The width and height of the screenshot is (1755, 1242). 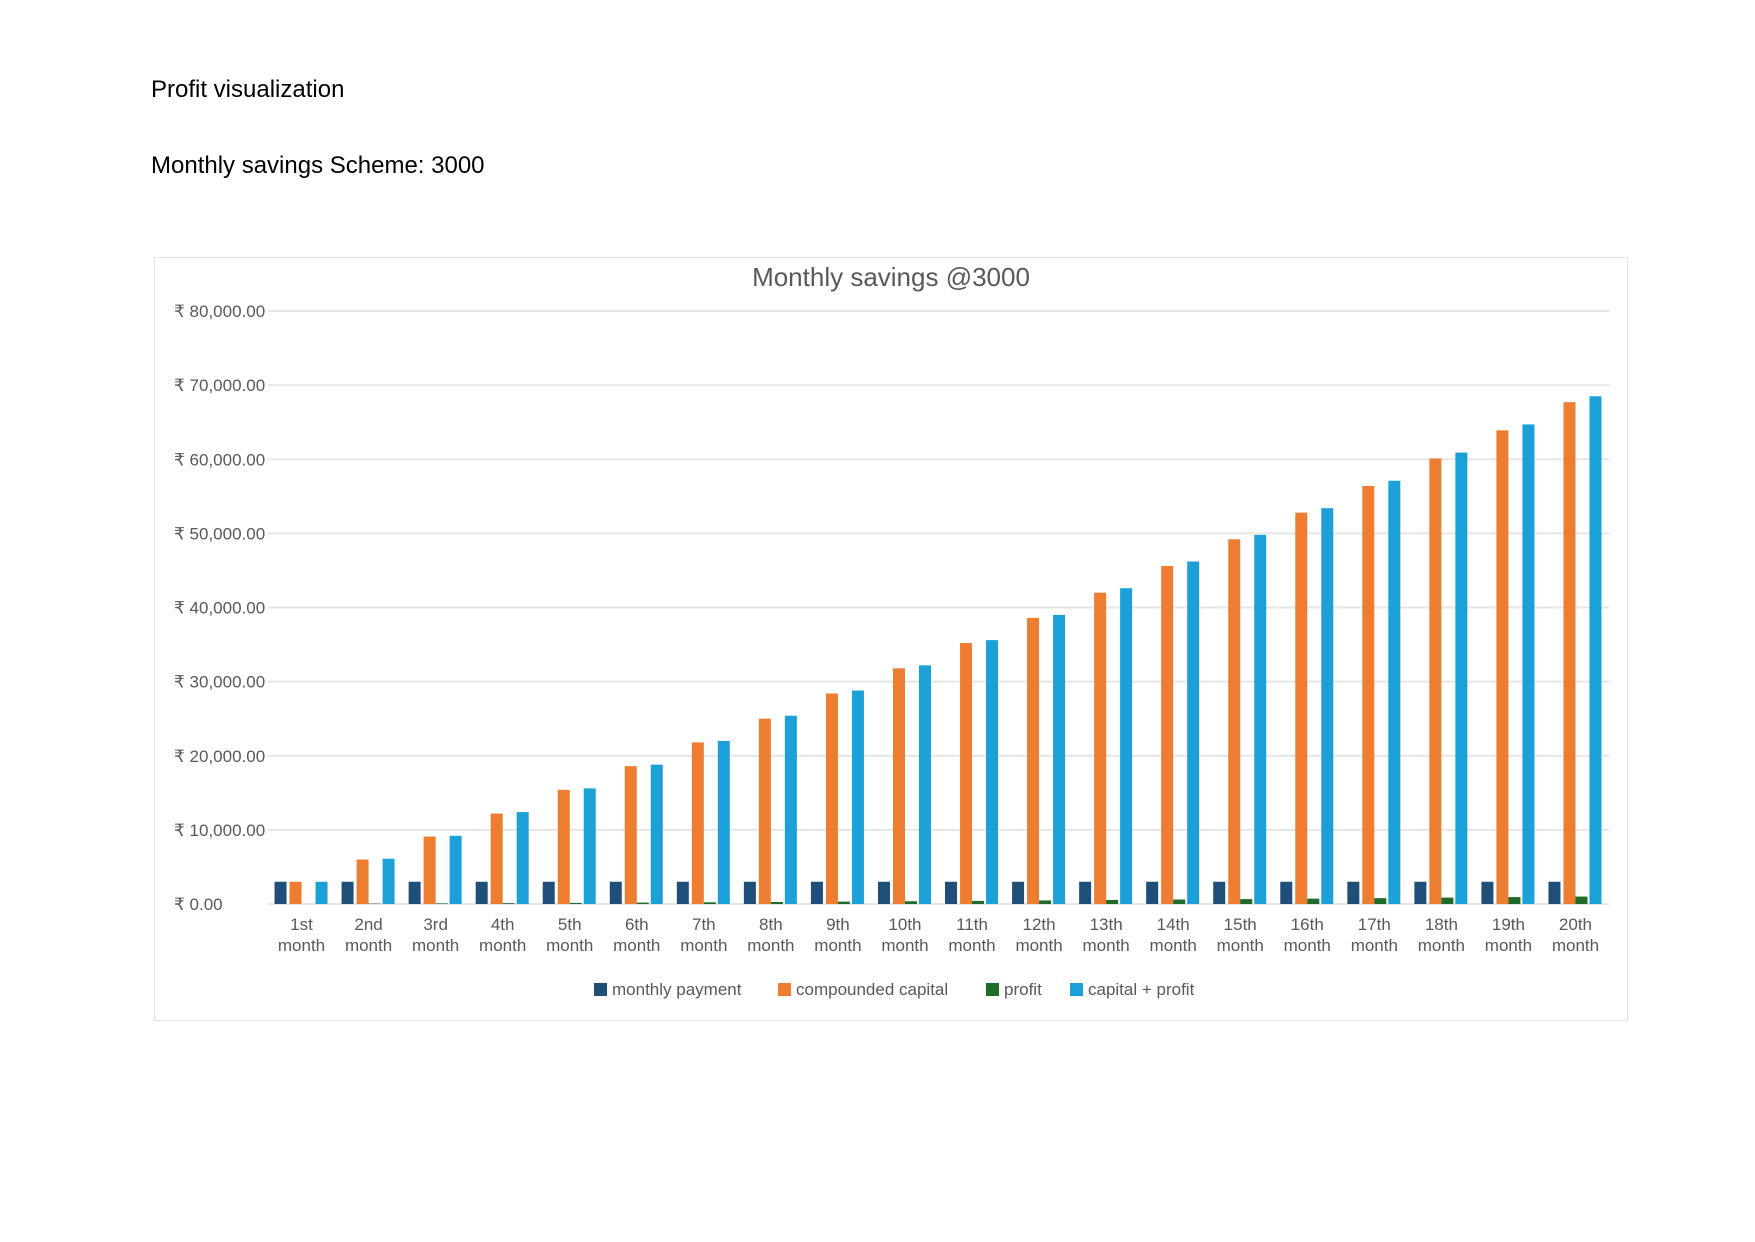 I want to click on legend-label: monthly payment, so click(x=677, y=989).